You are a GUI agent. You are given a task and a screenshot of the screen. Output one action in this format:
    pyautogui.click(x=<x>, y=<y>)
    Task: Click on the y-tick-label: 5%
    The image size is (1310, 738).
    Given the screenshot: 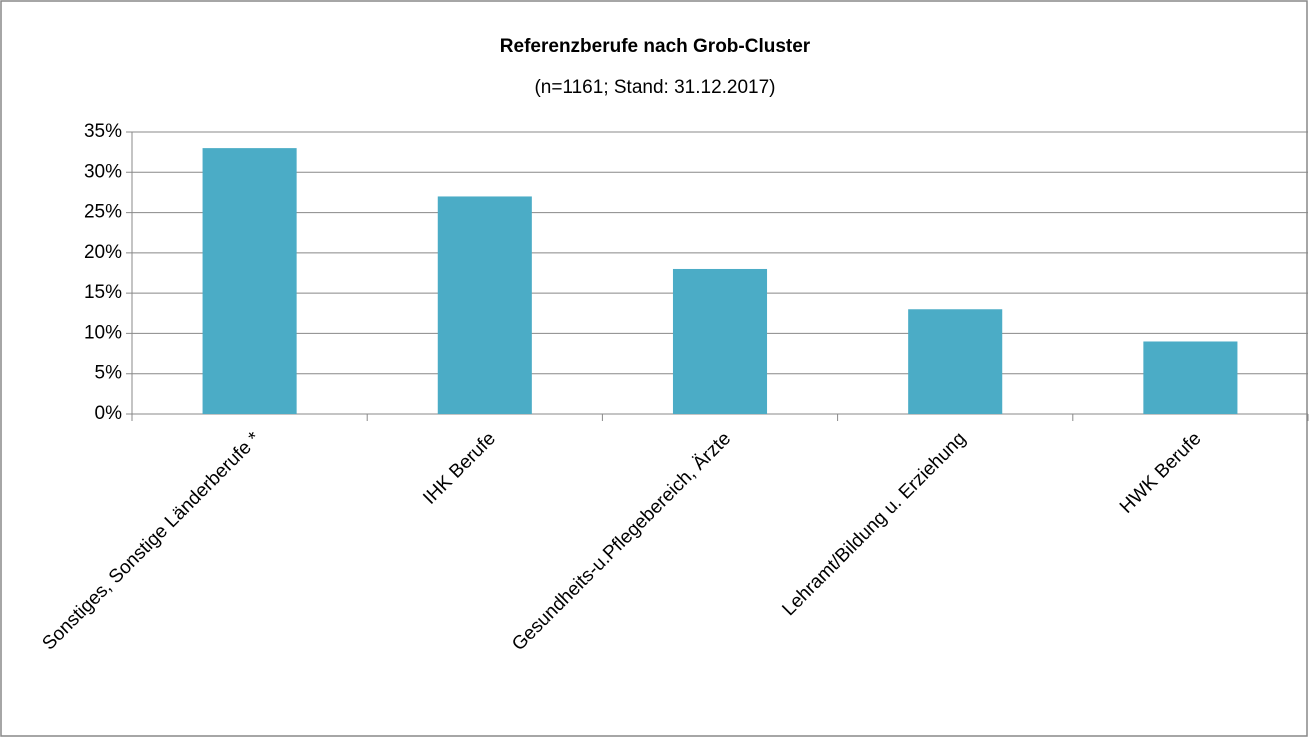 What is the action you would take?
    pyautogui.click(x=109, y=373)
    